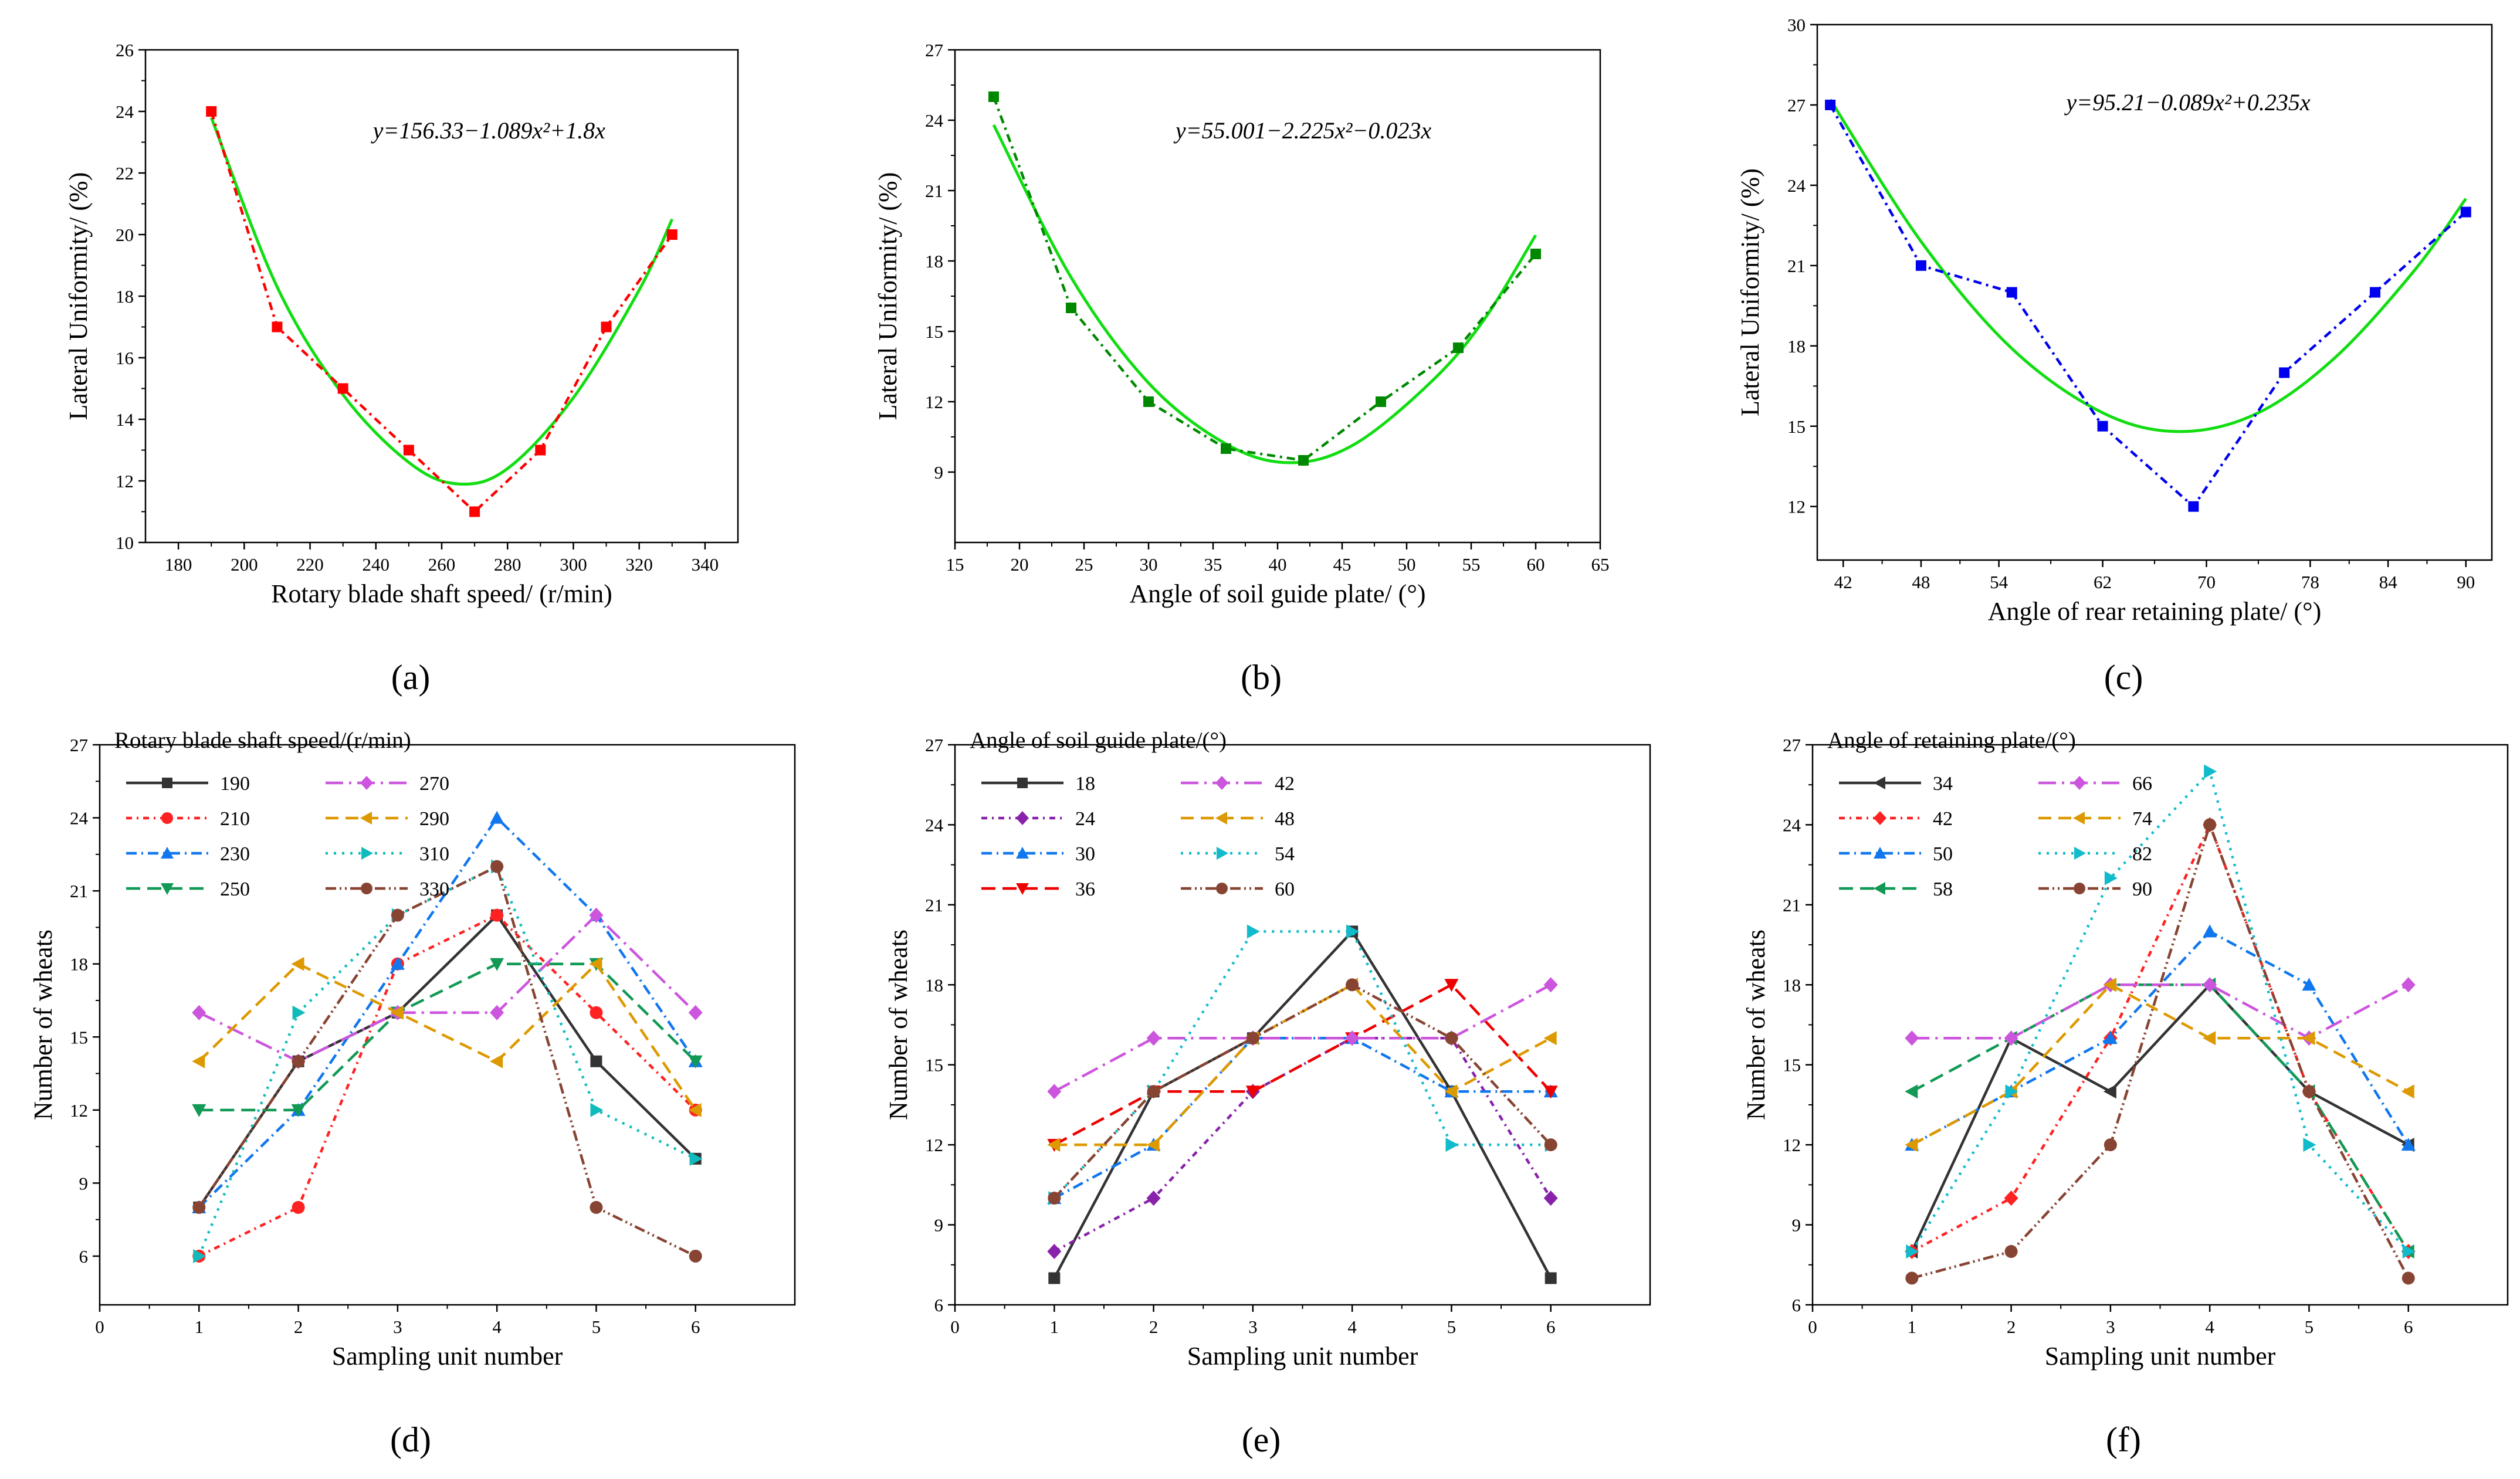 Image resolution: width=2520 pixels, height=1479 pixels. Describe the element at coordinates (639, 565) in the screenshot. I see `x-tick-label: 320` at that location.